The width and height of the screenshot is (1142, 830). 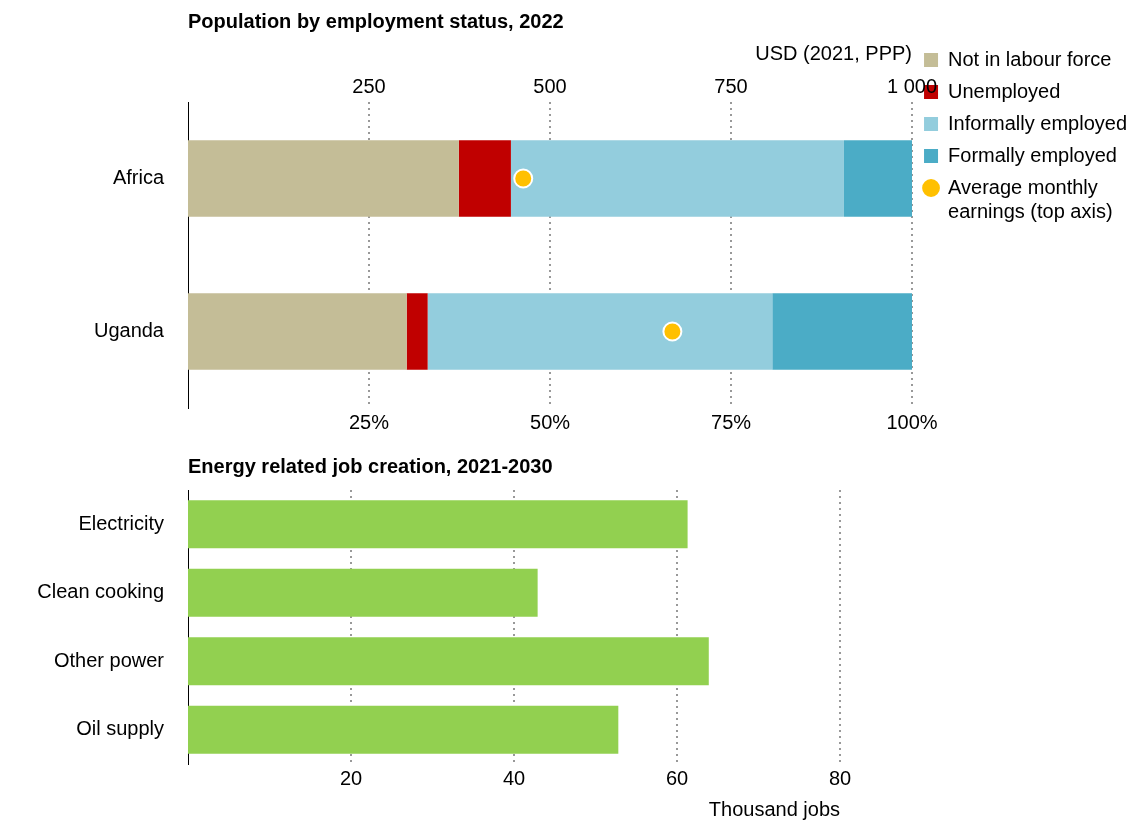 I want to click on x-tick-label: 20, so click(x=351, y=777).